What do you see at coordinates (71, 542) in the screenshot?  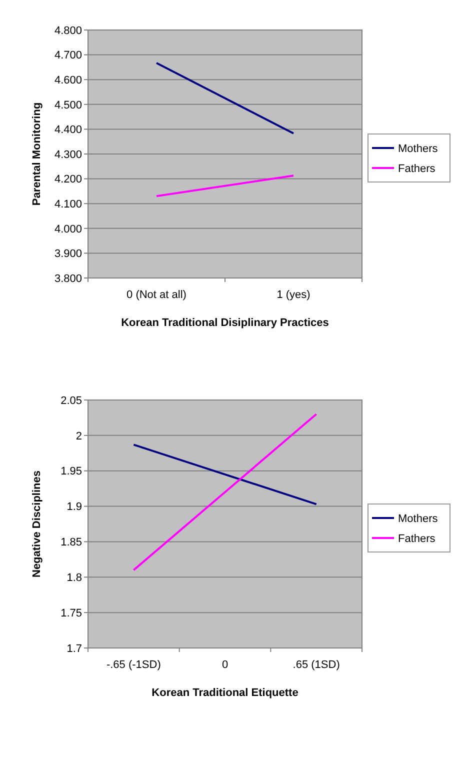 I see `y-tick-label: 1.85` at bounding box center [71, 542].